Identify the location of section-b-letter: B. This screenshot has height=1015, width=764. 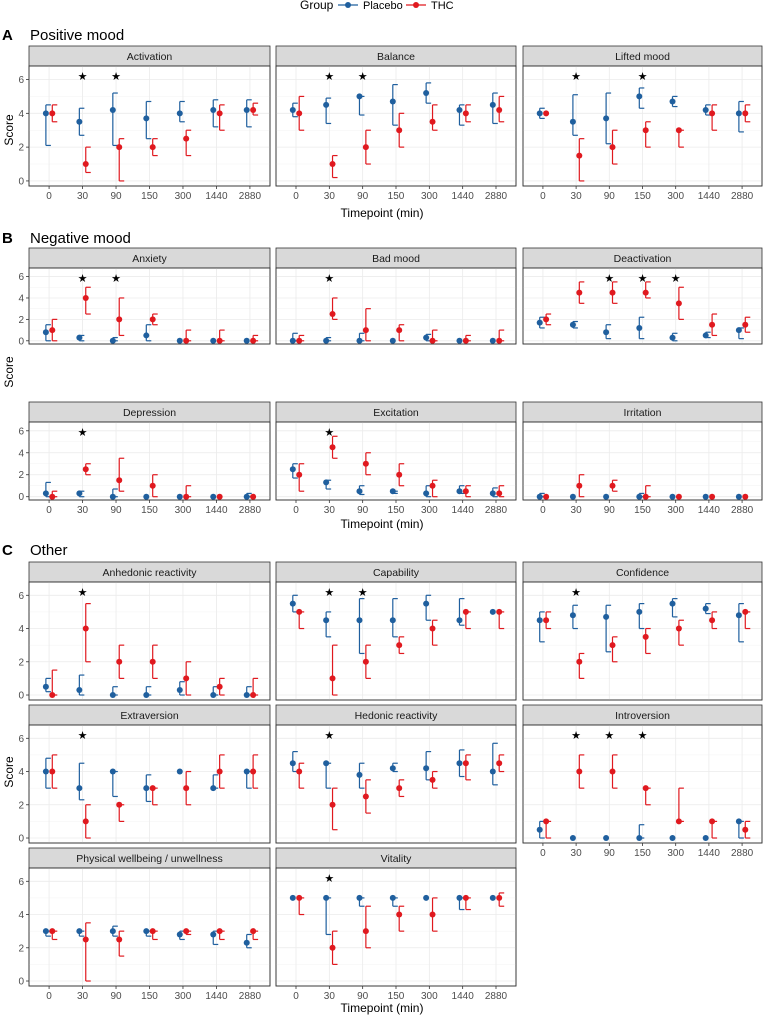
(7, 238).